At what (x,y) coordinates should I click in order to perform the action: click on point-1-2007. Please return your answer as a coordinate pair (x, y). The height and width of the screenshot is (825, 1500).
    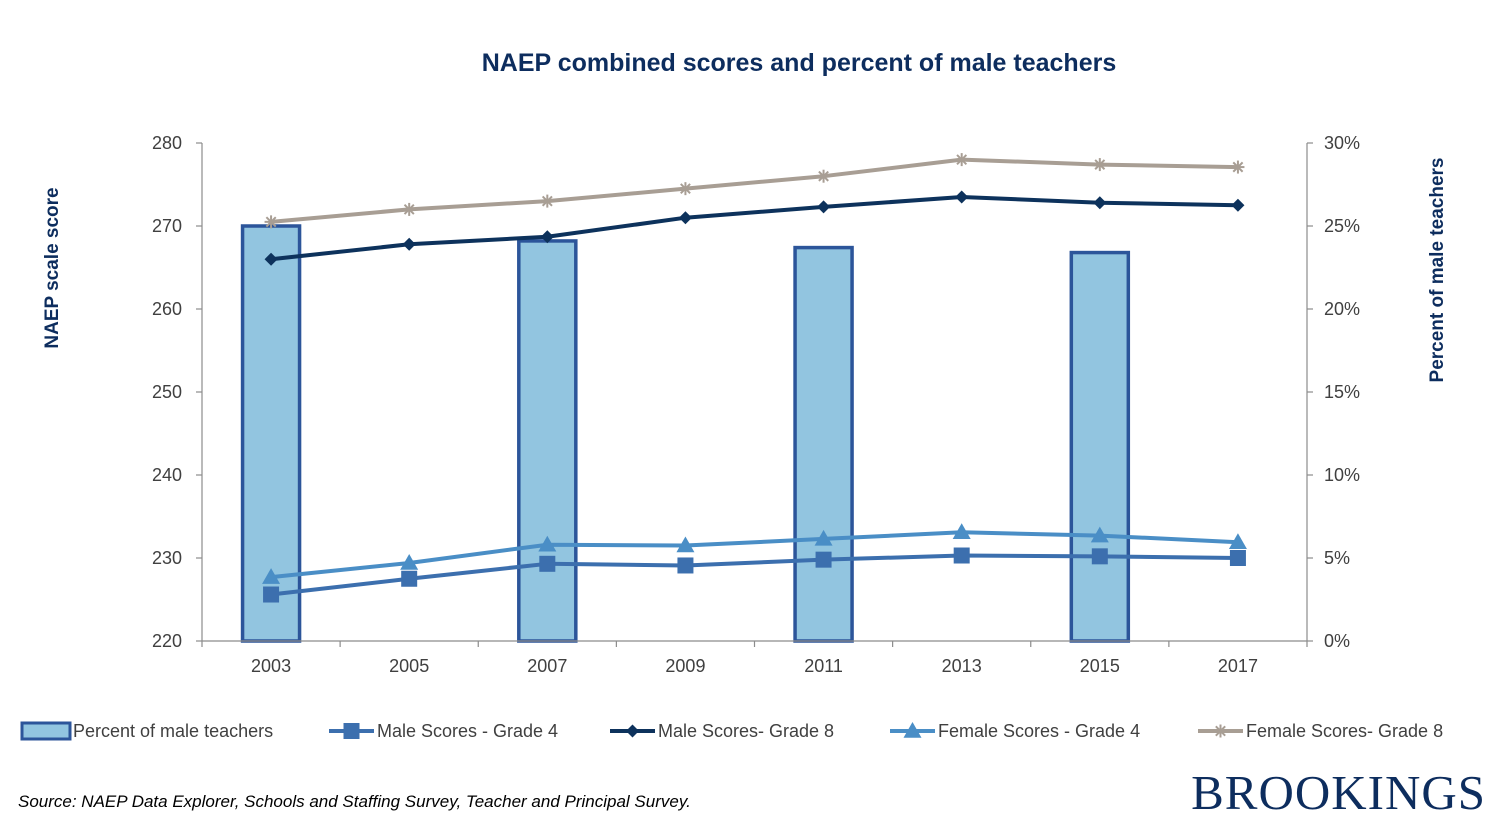
    Looking at the image, I should click on (547, 237).